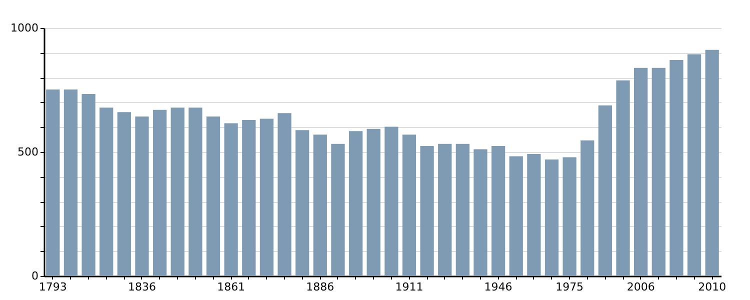  What do you see at coordinates (142, 287) in the screenshot?
I see `x-tick-label: 1836` at bounding box center [142, 287].